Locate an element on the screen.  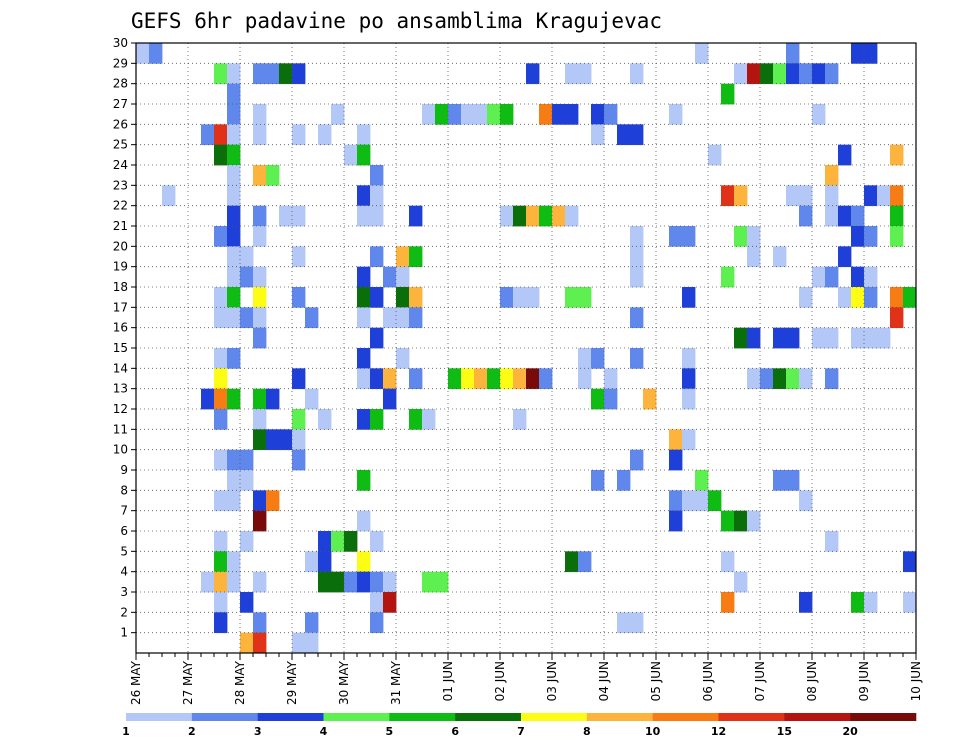
y-tick-label: 23 is located at coordinates (120, 185).